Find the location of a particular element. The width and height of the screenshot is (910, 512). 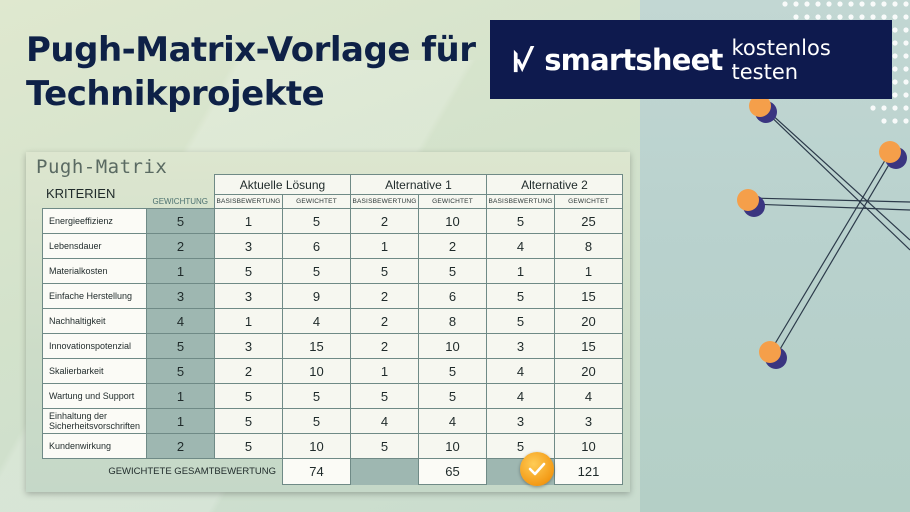

winner-badge is located at coordinates (537, 469).